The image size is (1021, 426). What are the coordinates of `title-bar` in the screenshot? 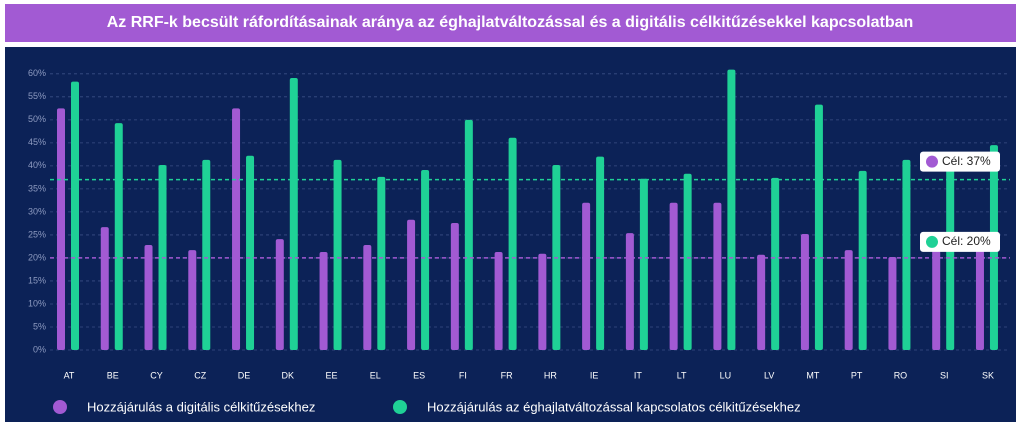 It's located at (510, 23).